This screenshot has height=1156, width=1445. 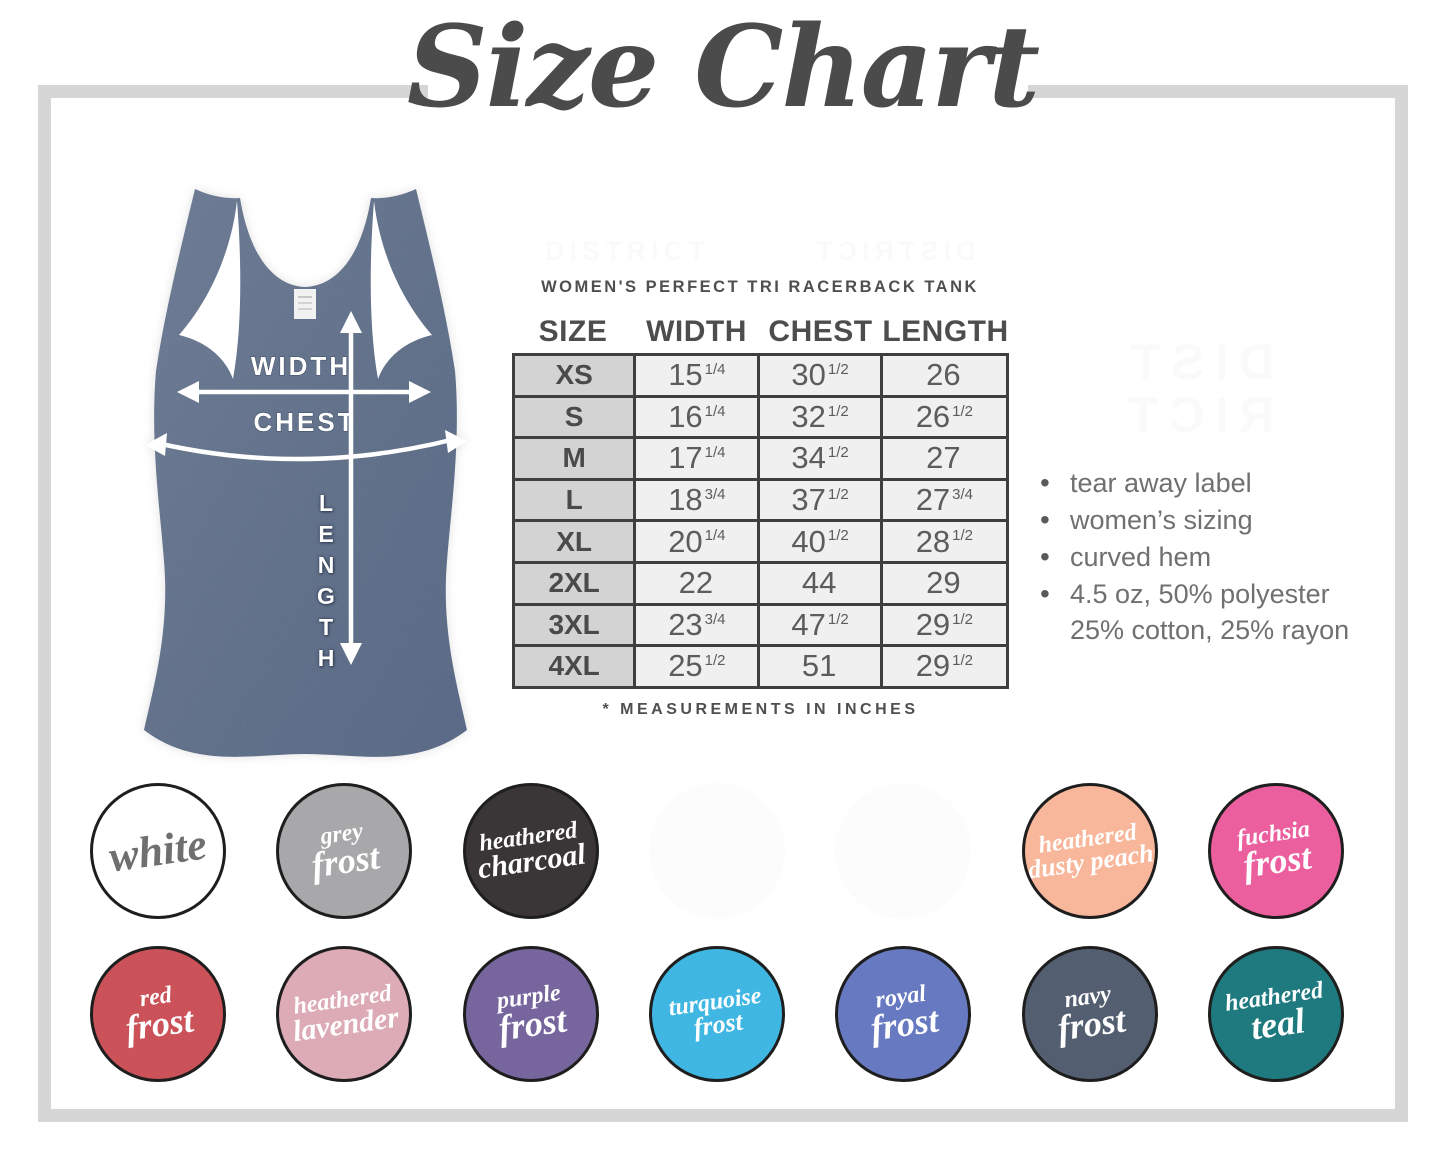 What do you see at coordinates (697, 417) in the screenshot?
I see `width-cell: 16 1/4` at bounding box center [697, 417].